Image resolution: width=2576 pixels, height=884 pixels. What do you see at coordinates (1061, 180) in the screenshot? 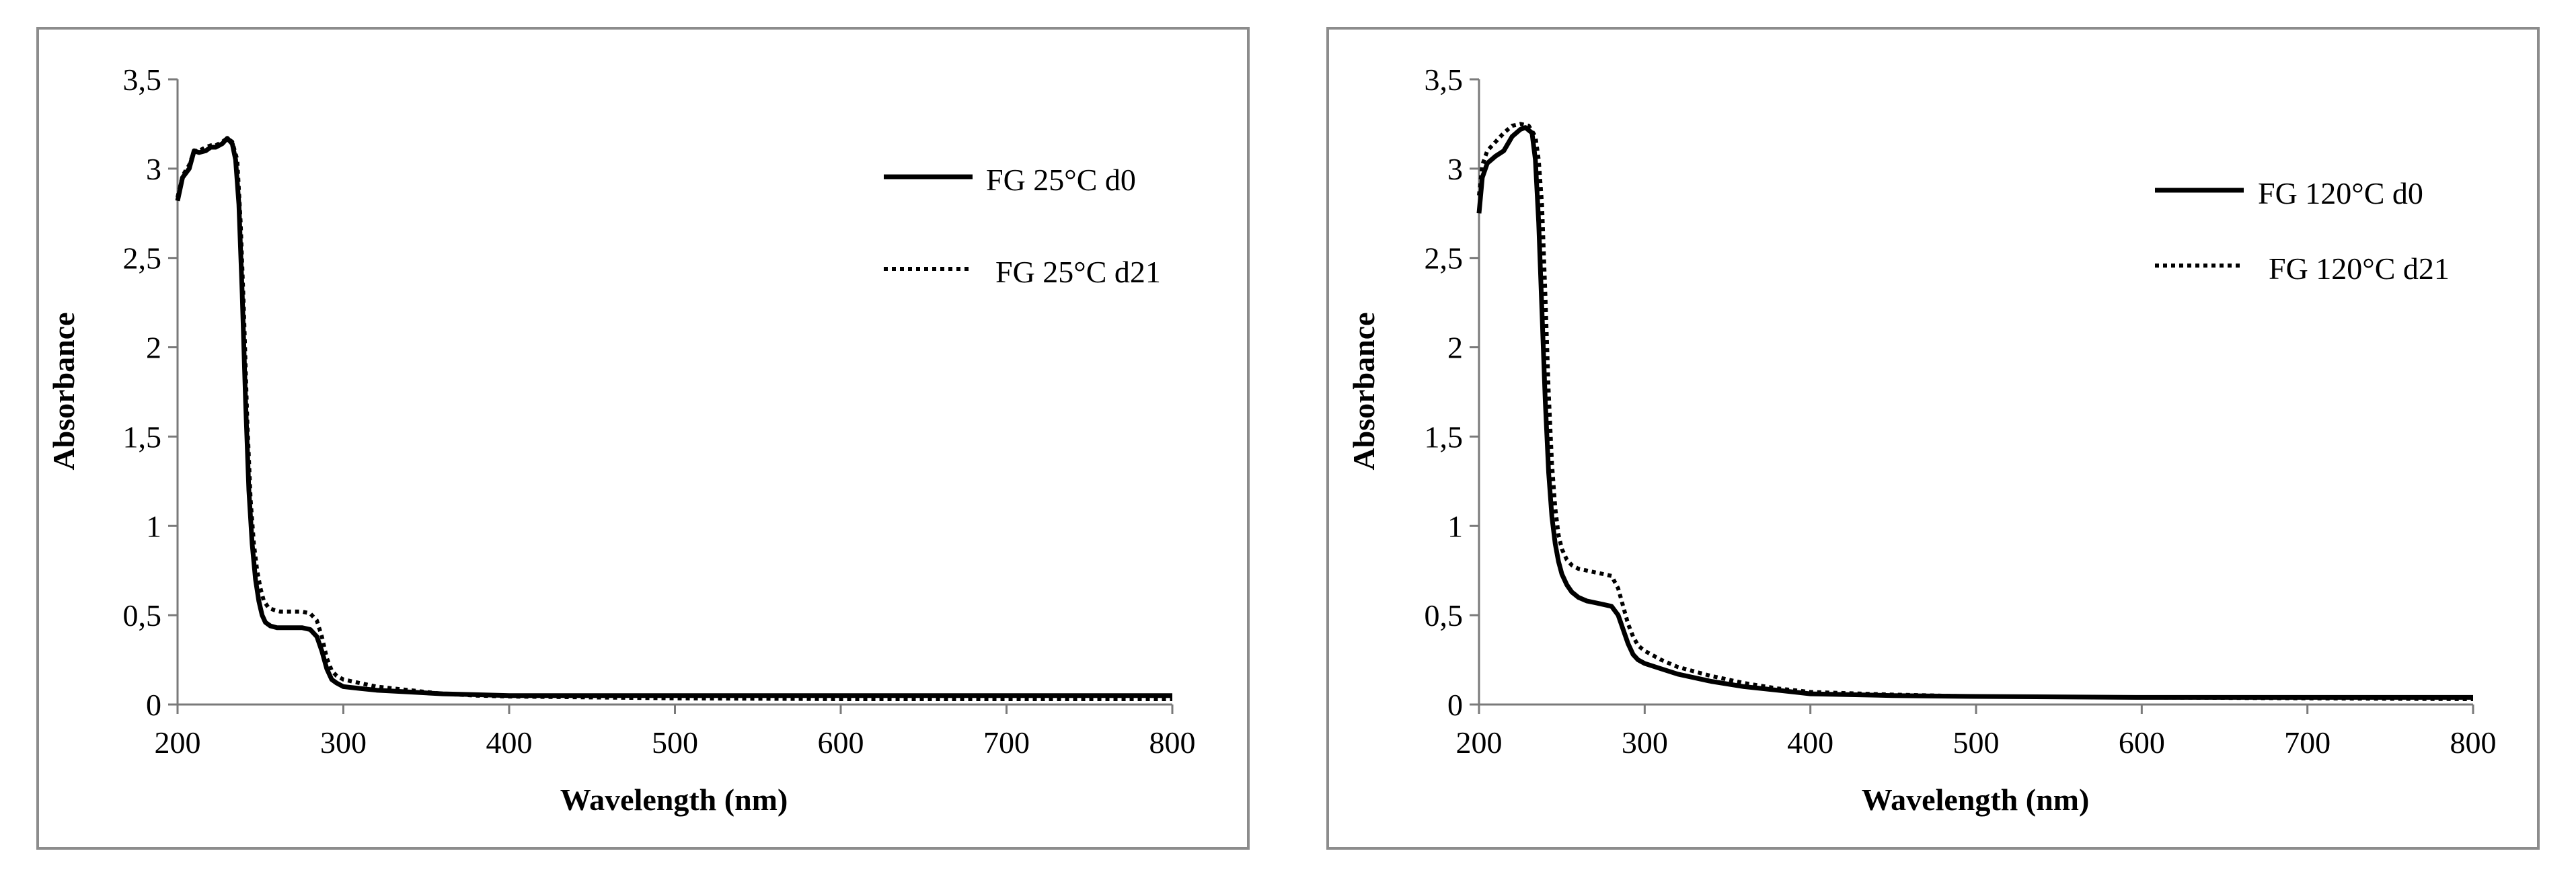
I see `legend-label-d0: FG 25°C d0` at bounding box center [1061, 180].